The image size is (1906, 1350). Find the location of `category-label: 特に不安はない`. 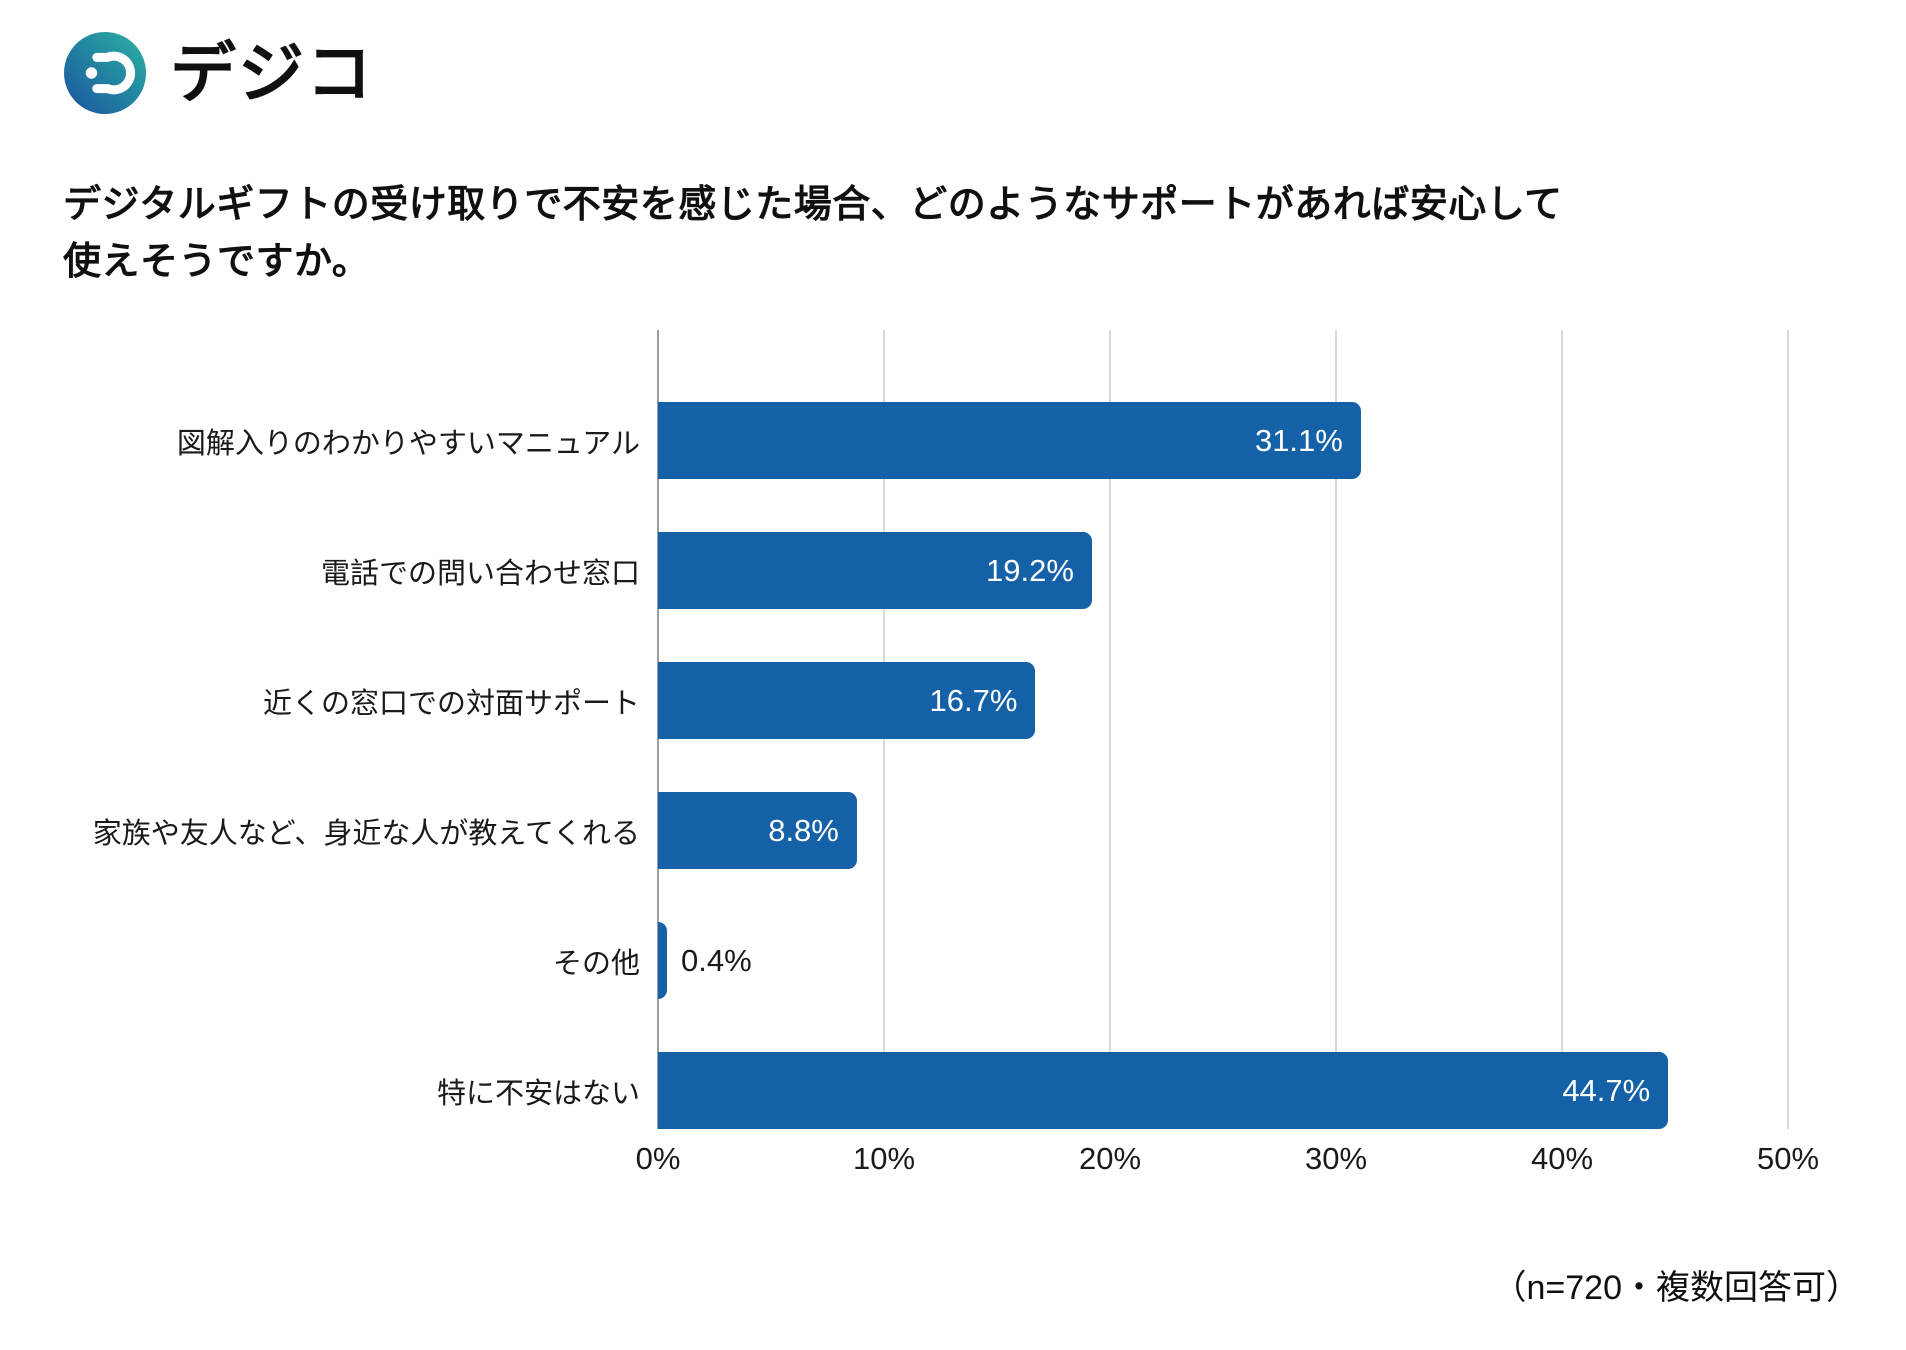

category-label: 特に不安はない is located at coordinates (538, 1093).